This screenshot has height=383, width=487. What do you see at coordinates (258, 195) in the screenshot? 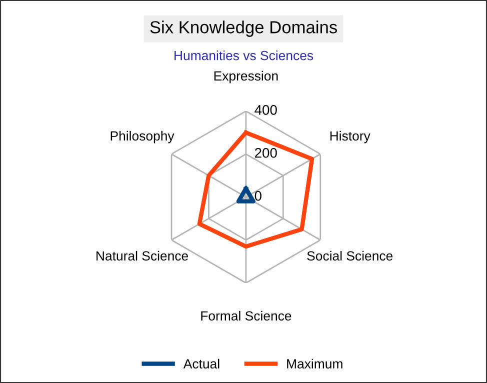
I see `y-tick-label: 0` at bounding box center [258, 195].